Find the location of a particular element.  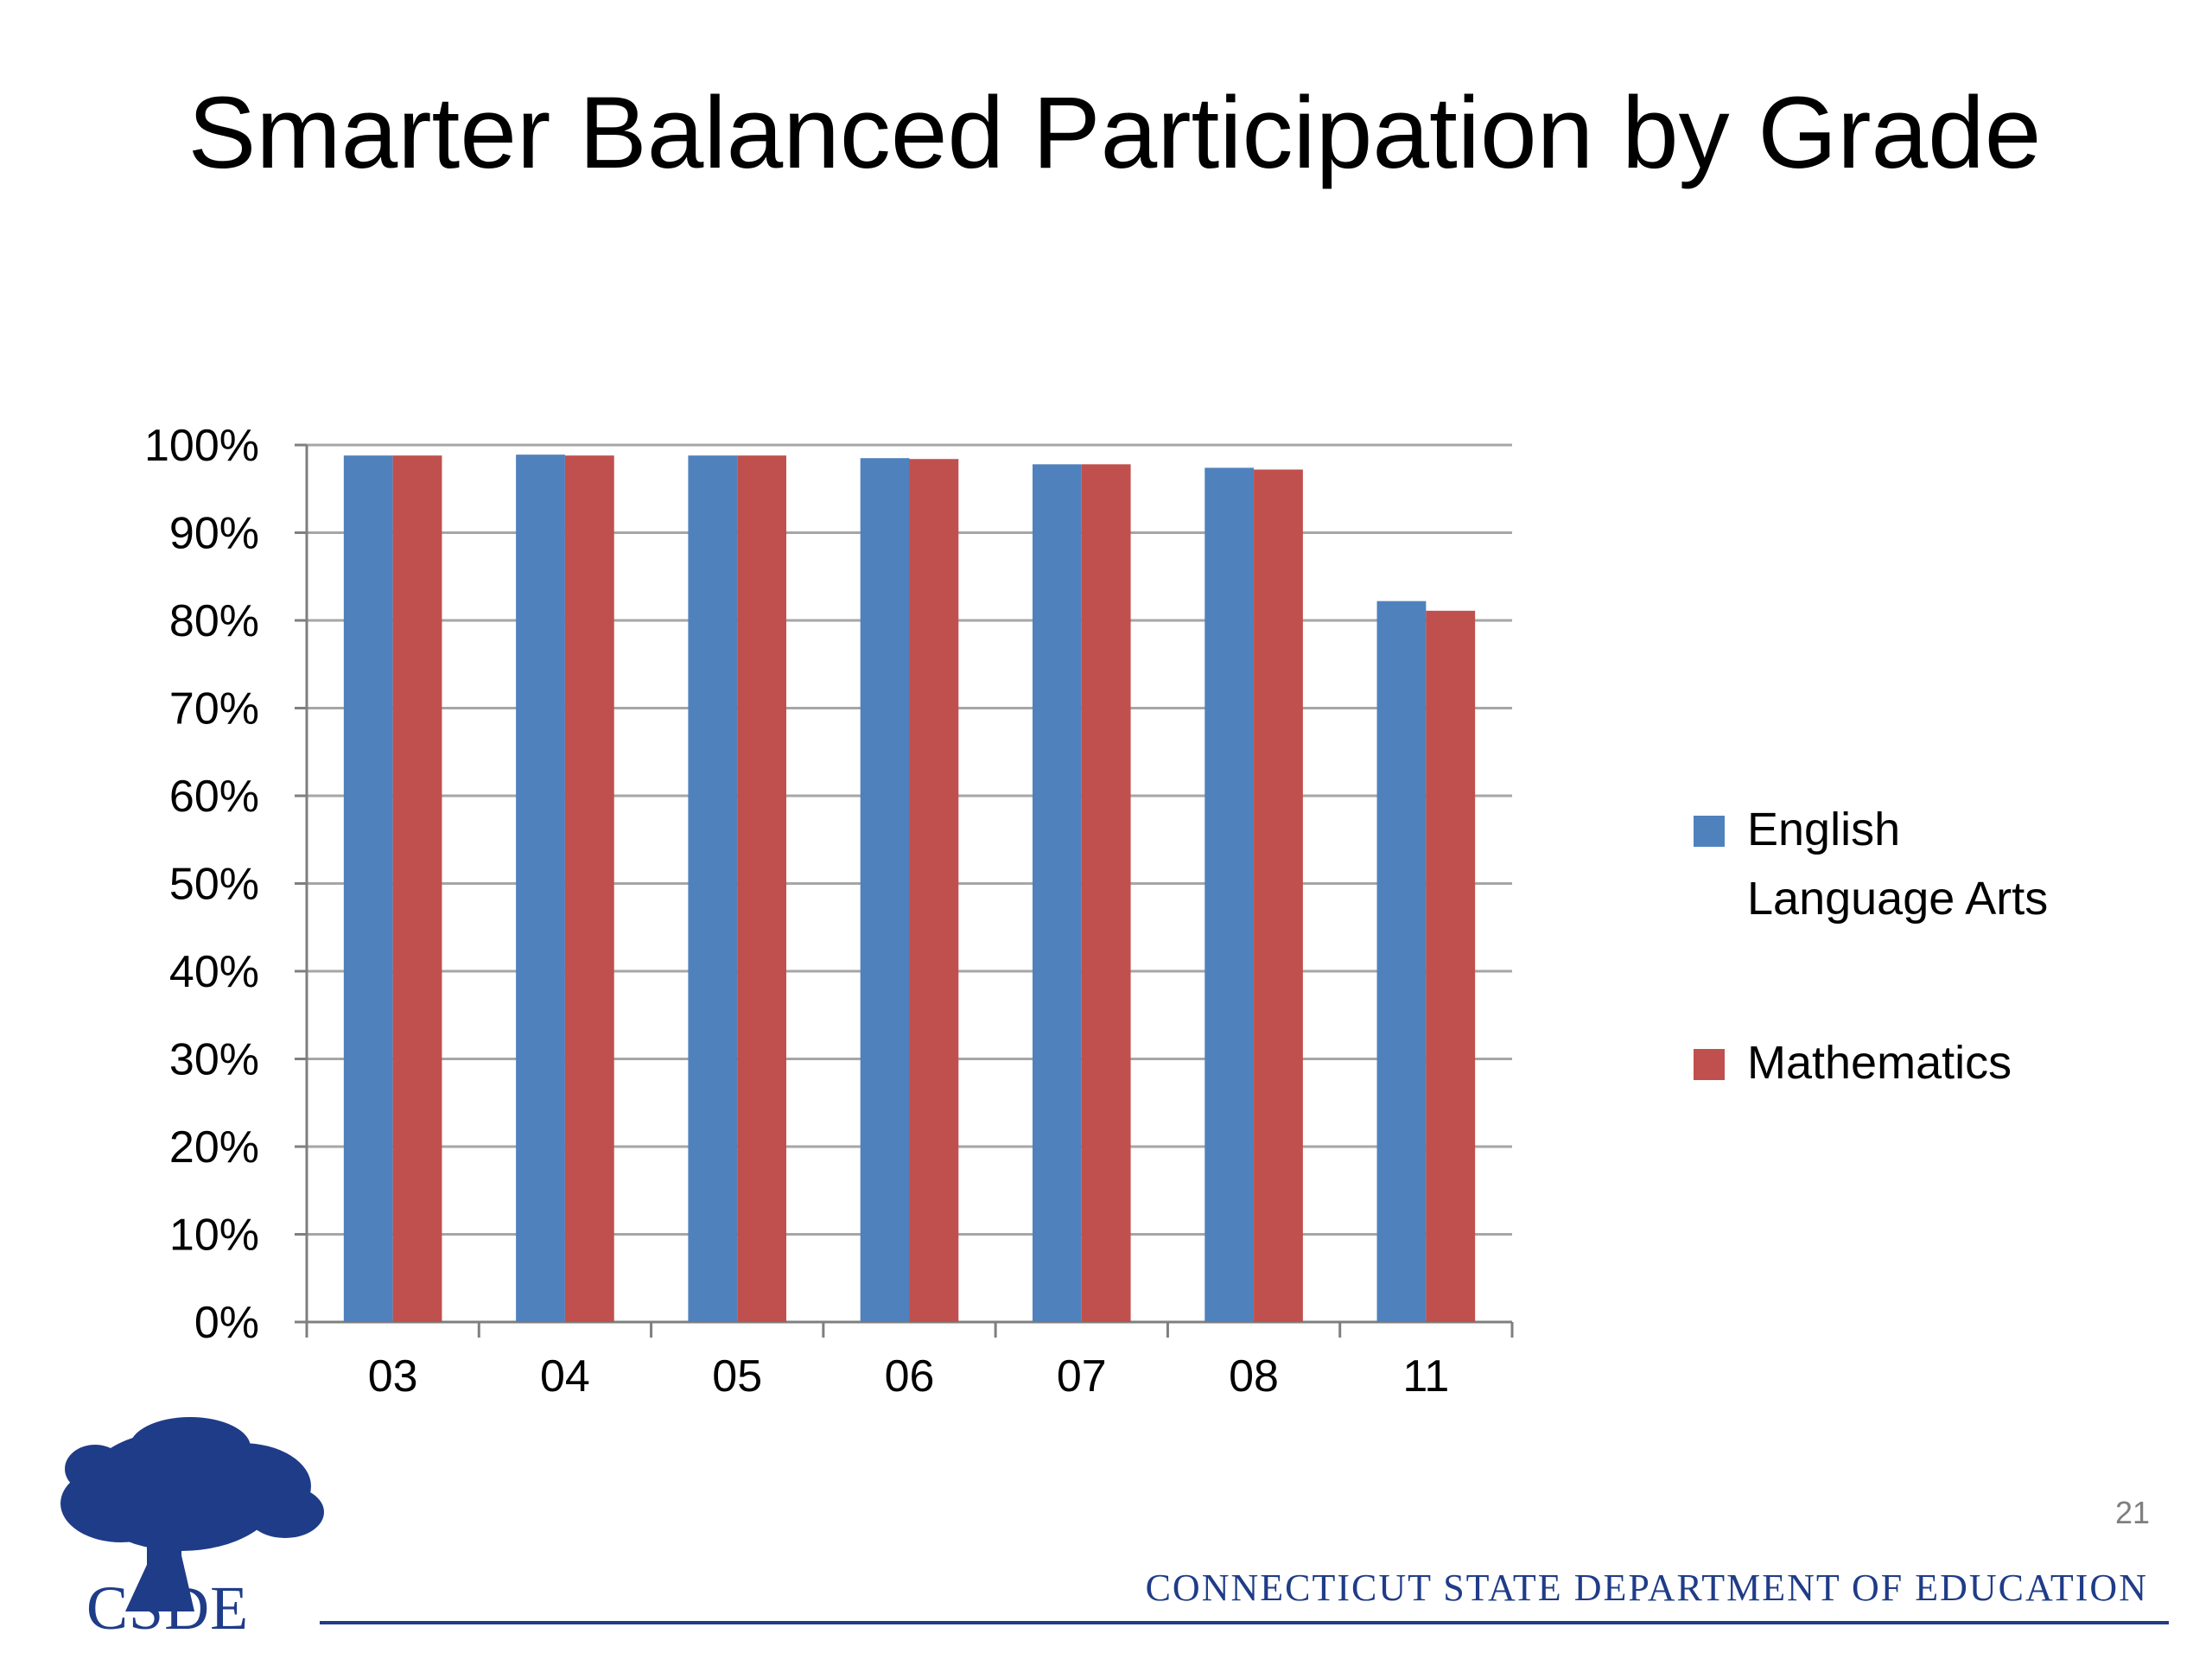

legend-item-ela: English Language Arts is located at coordinates (1918, 864).